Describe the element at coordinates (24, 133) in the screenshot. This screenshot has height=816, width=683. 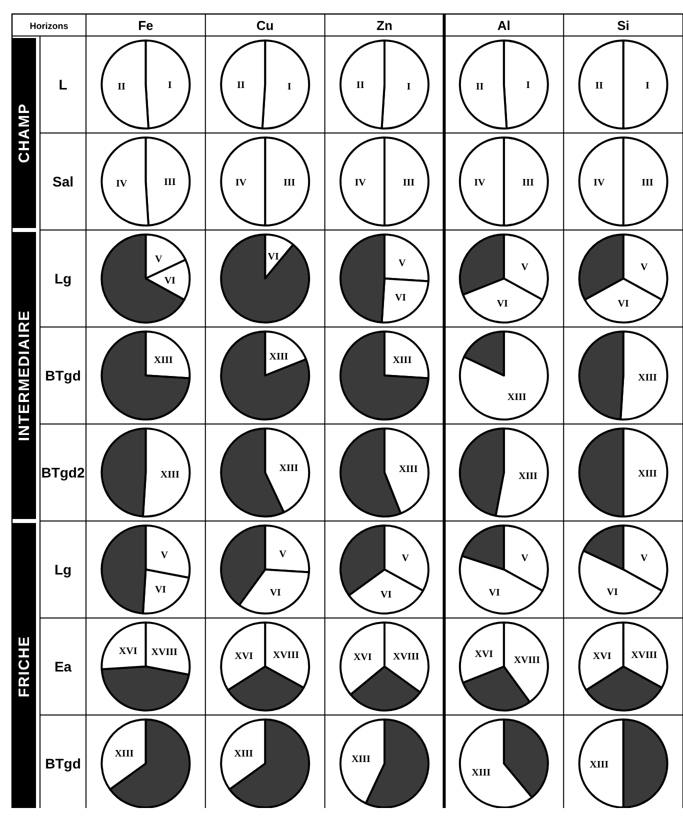
I see `text: CHAMP` at that location.